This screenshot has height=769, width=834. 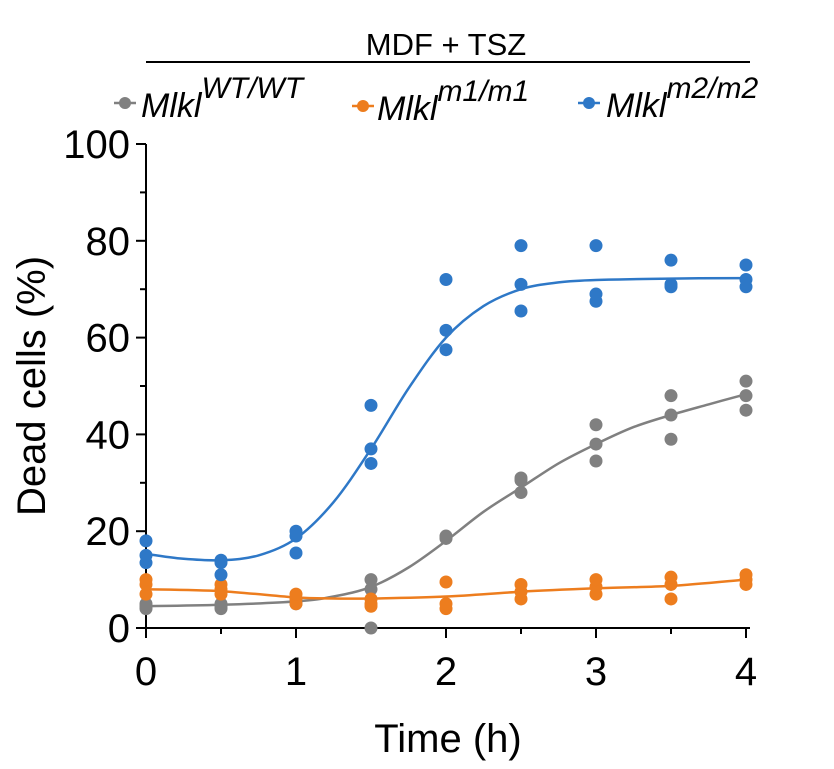 I want to click on legend-marker-wt, so click(x=125, y=103).